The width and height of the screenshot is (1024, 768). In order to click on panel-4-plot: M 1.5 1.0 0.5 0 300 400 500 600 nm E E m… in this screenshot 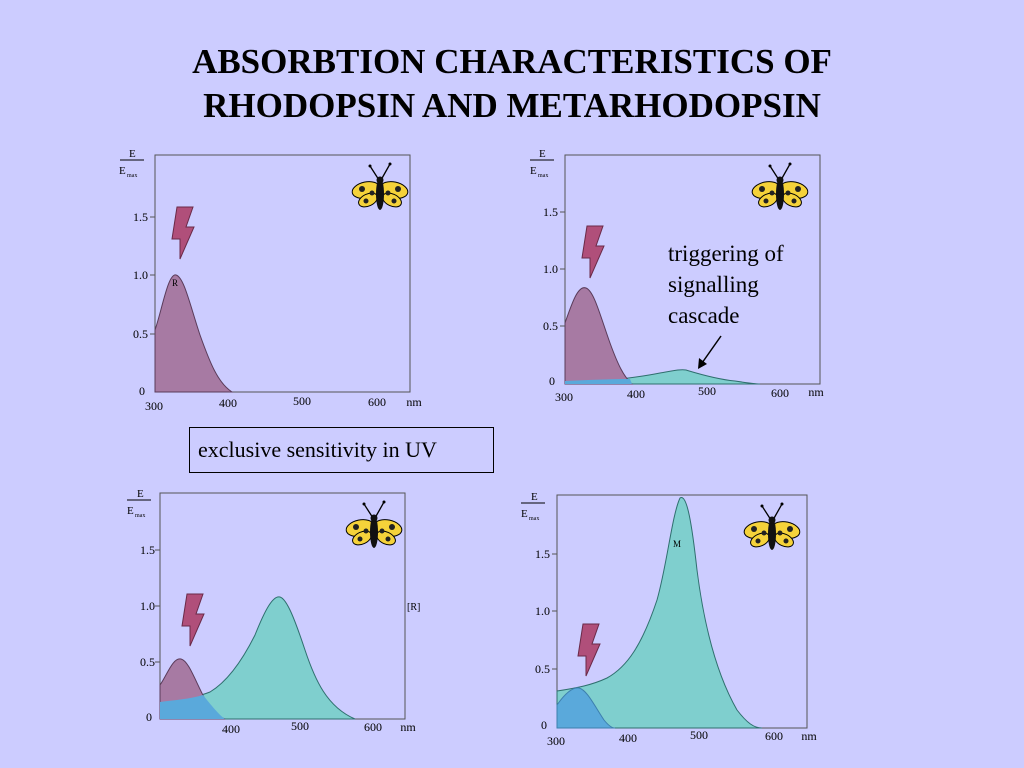, I will do `click(669, 619)`.